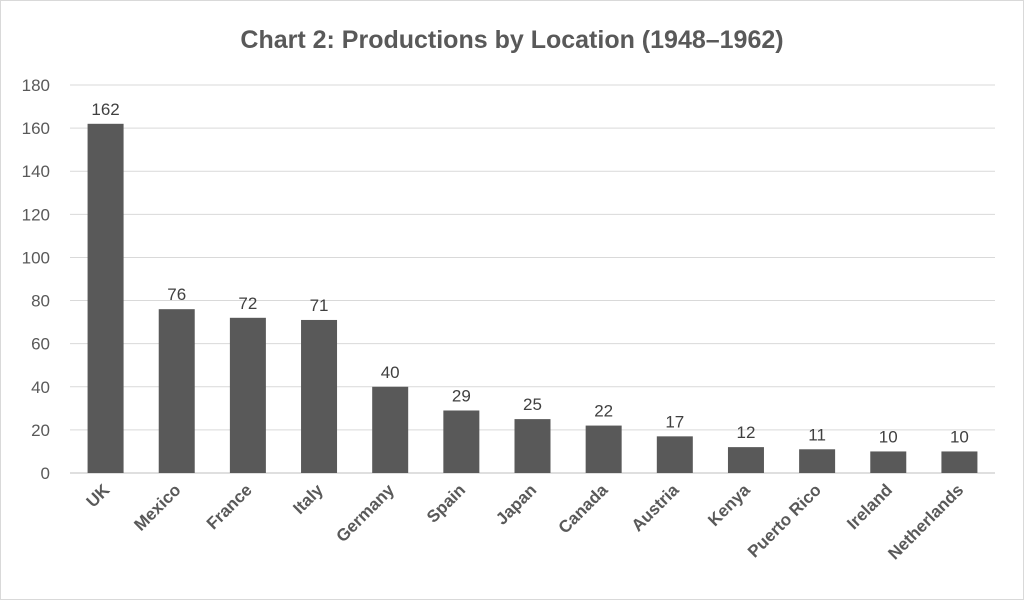  What do you see at coordinates (516, 504) in the screenshot?
I see `x-tick-label: Japan` at bounding box center [516, 504].